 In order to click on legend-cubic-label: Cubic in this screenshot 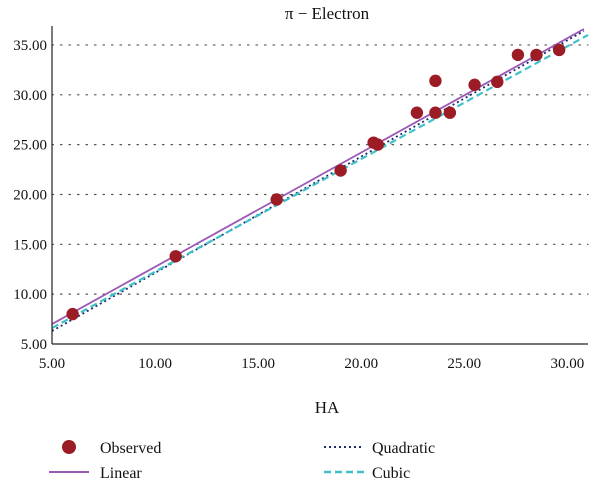, I will do `click(391, 473)`.